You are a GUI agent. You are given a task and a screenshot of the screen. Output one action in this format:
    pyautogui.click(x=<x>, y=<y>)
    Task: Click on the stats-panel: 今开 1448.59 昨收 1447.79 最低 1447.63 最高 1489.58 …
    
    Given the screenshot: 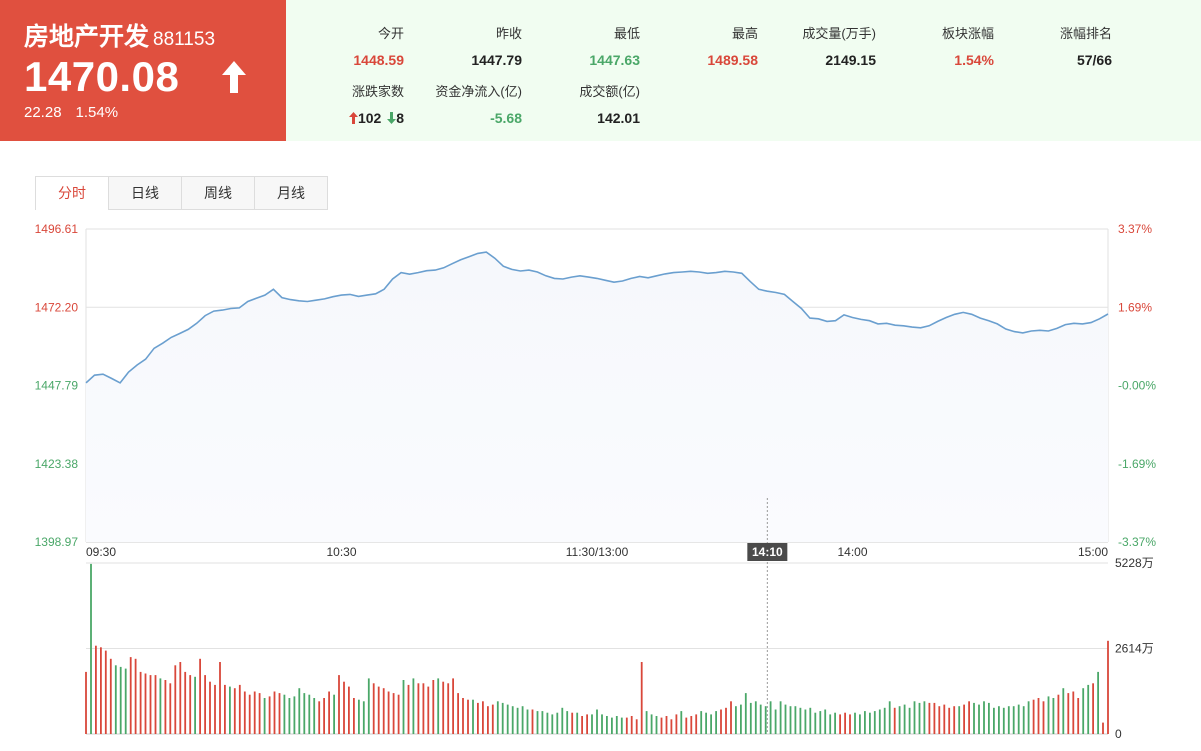 What is the action you would take?
    pyautogui.click(x=743, y=70)
    